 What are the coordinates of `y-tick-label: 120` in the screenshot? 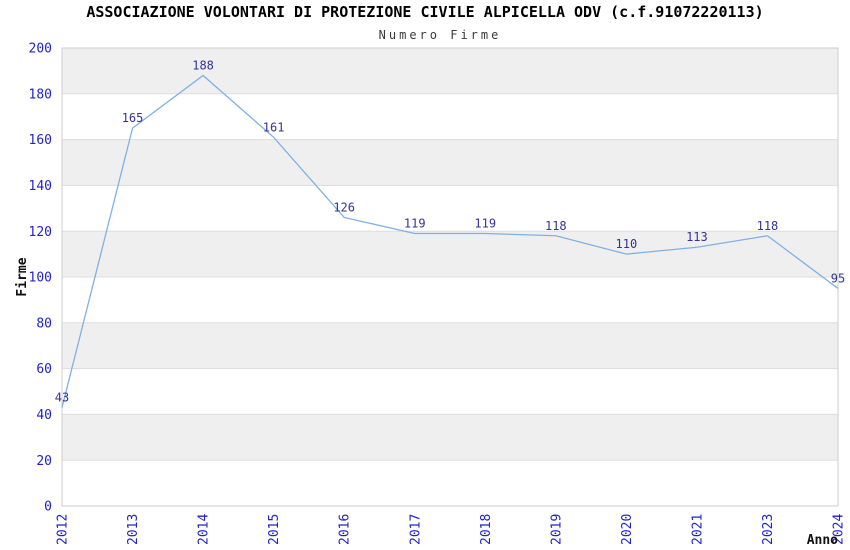 It's located at (40, 232).